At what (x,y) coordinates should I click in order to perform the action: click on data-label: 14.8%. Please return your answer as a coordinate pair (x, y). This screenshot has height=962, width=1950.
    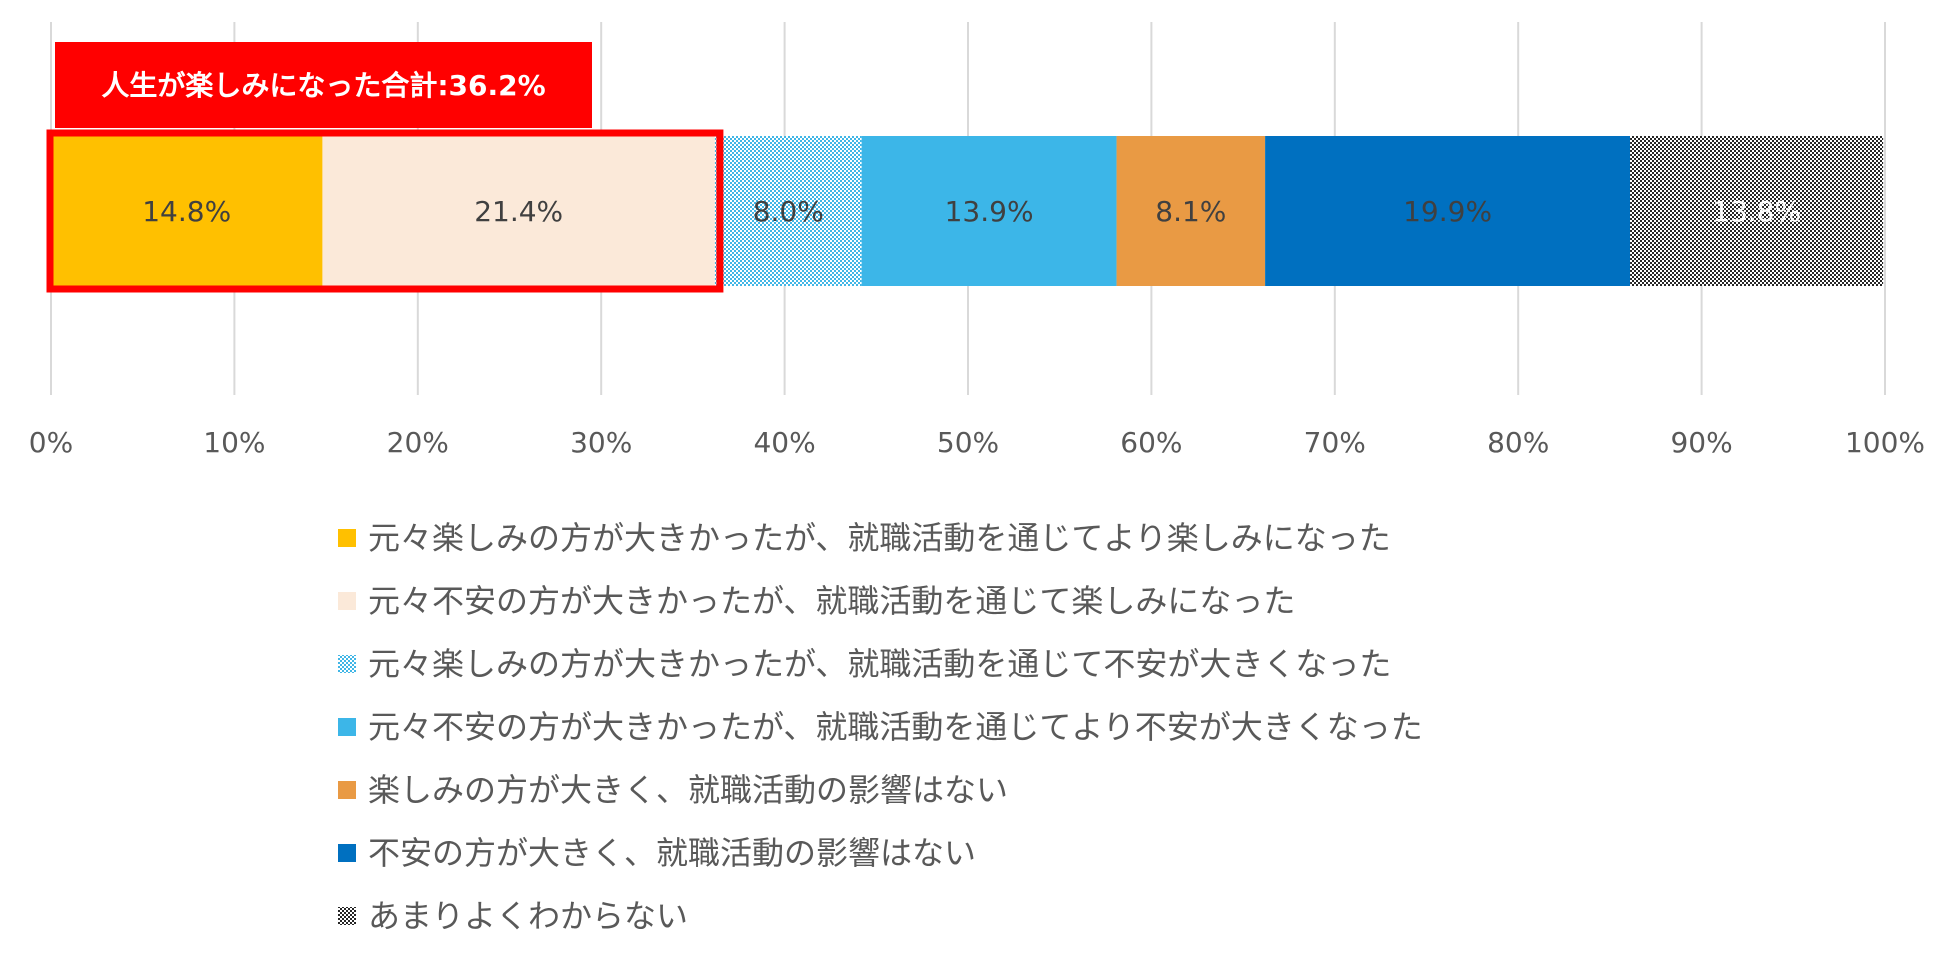
    Looking at the image, I should click on (186, 211).